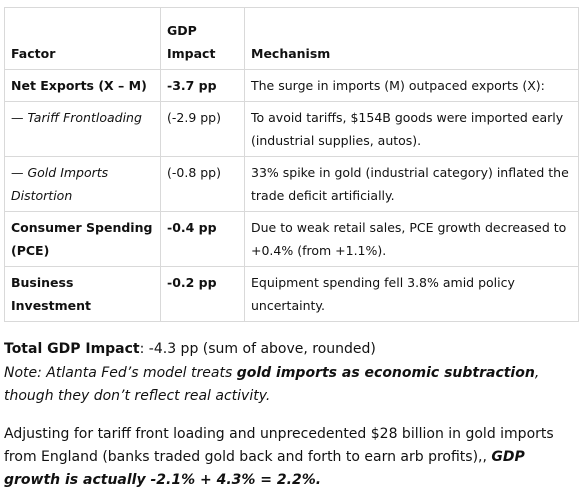 This screenshot has height=492, width=588. Describe the element at coordinates (411, 38) in the screenshot. I see `header-cell: Mechanism` at that location.